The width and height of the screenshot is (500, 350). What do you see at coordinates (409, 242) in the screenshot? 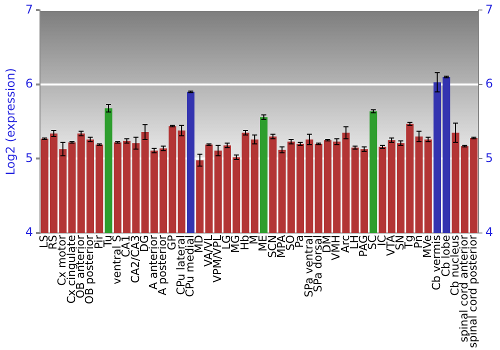
I see `x-tick-label: Tg` at bounding box center [409, 242].